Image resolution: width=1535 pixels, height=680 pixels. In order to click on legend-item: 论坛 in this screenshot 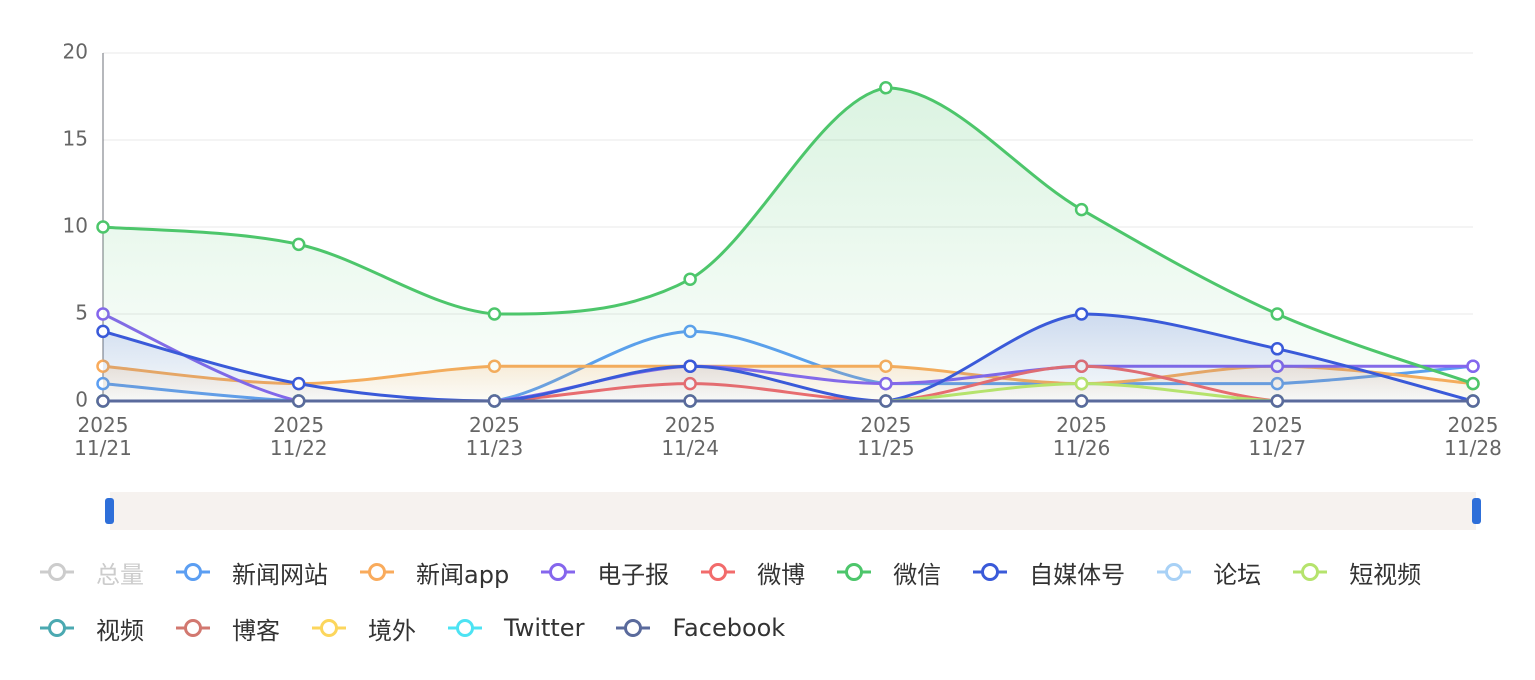, I will do `click(1209, 572)`.